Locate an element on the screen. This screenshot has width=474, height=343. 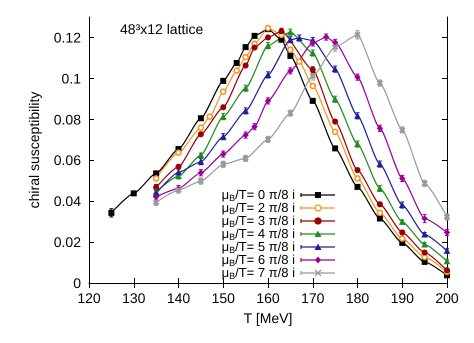
y-tick-label: 0 is located at coordinates (77, 283).